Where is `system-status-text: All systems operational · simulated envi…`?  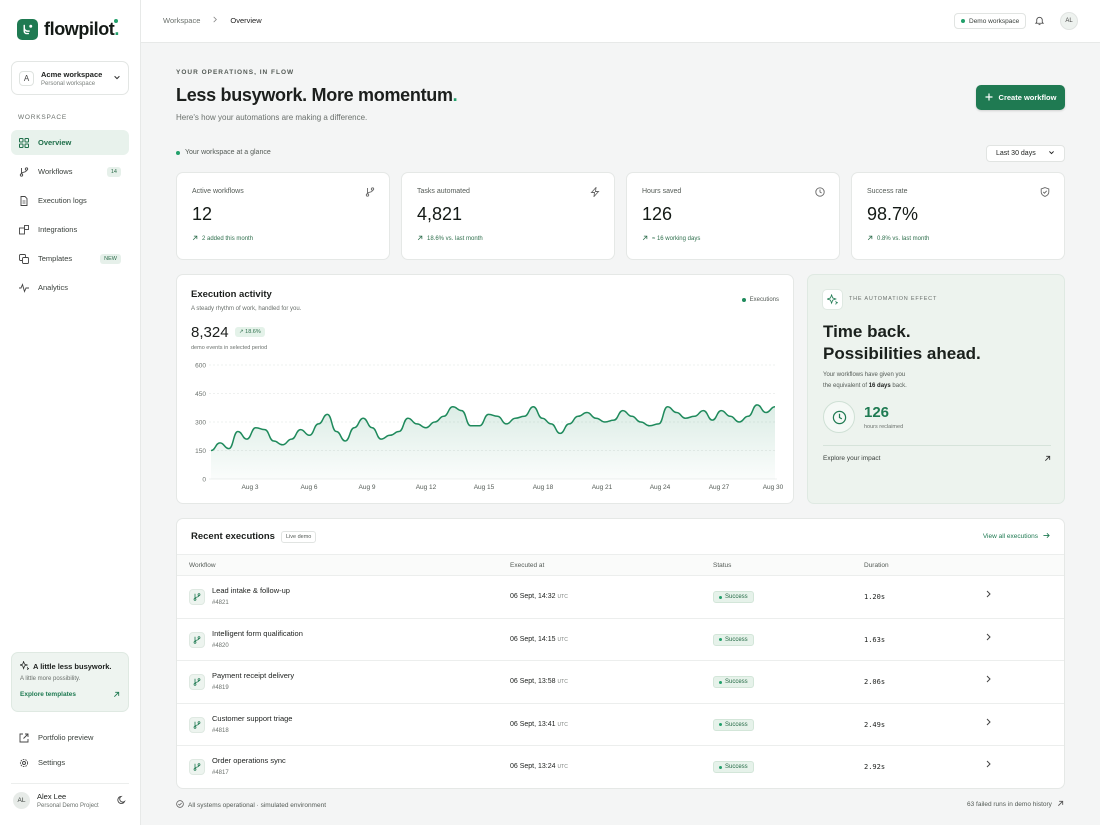 system-status-text: All systems operational · simulated envi… is located at coordinates (257, 805).